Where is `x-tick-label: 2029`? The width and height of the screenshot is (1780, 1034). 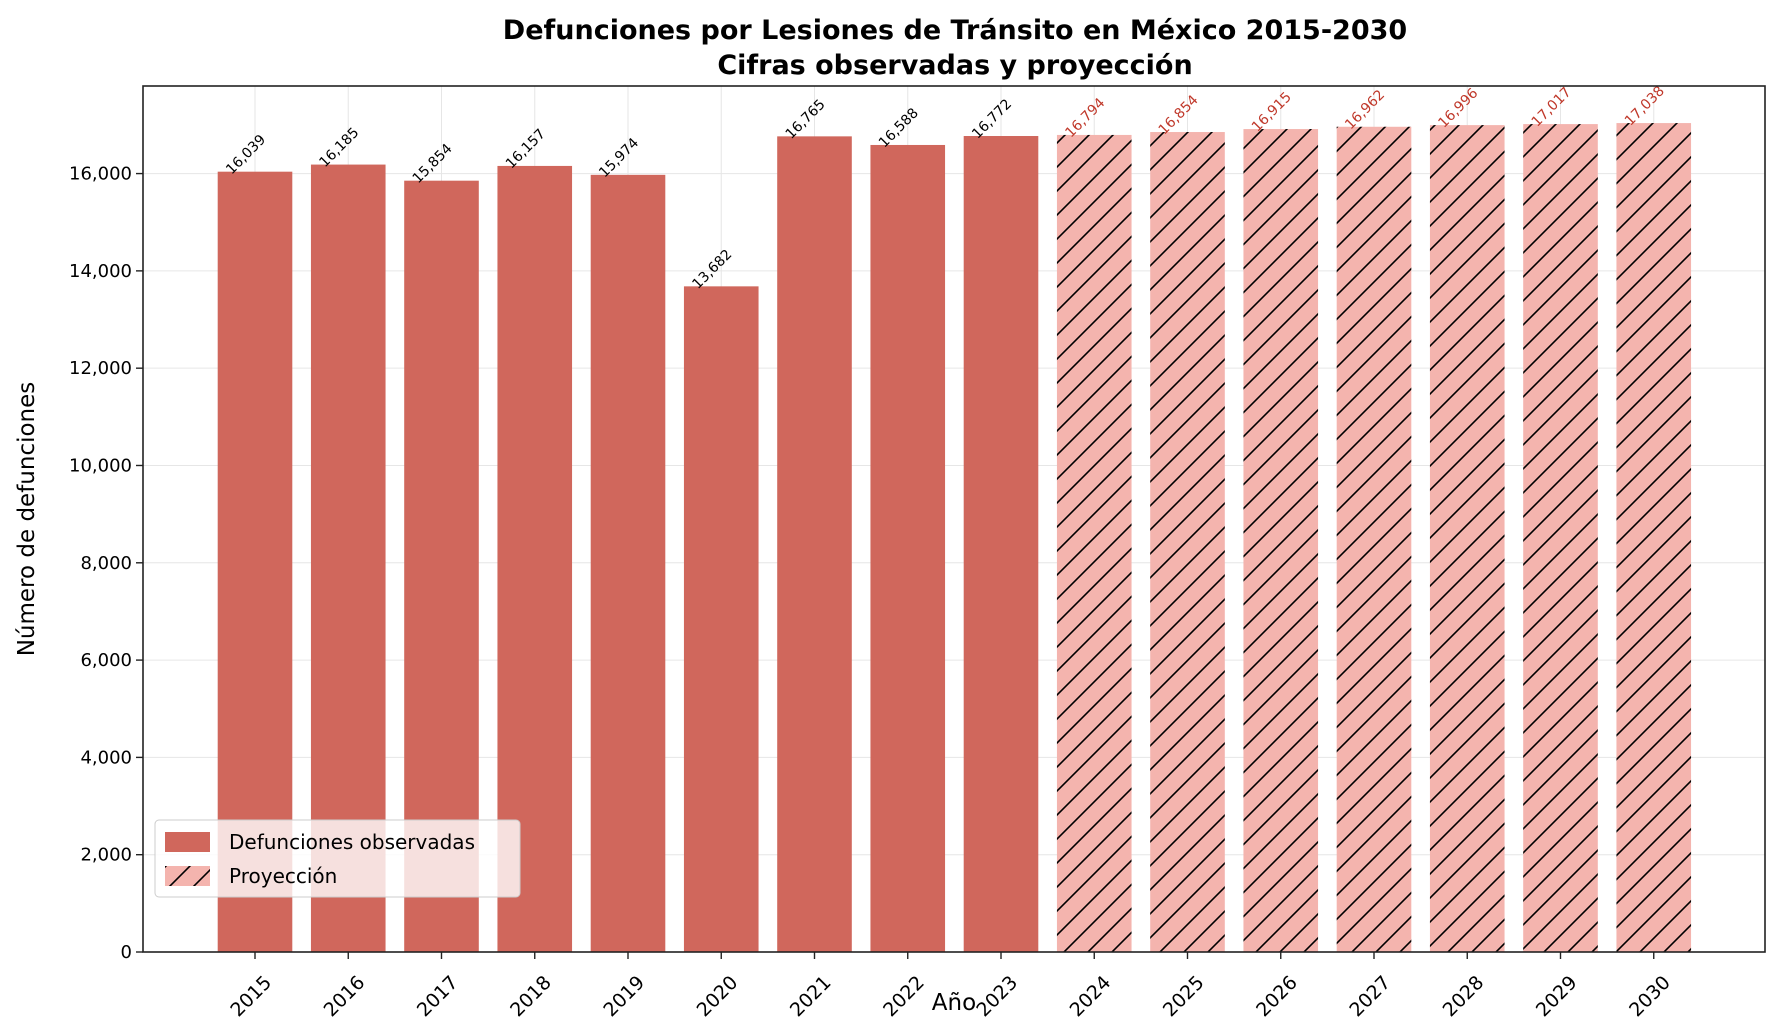 x-tick-label: 2029 is located at coordinates (1557, 997).